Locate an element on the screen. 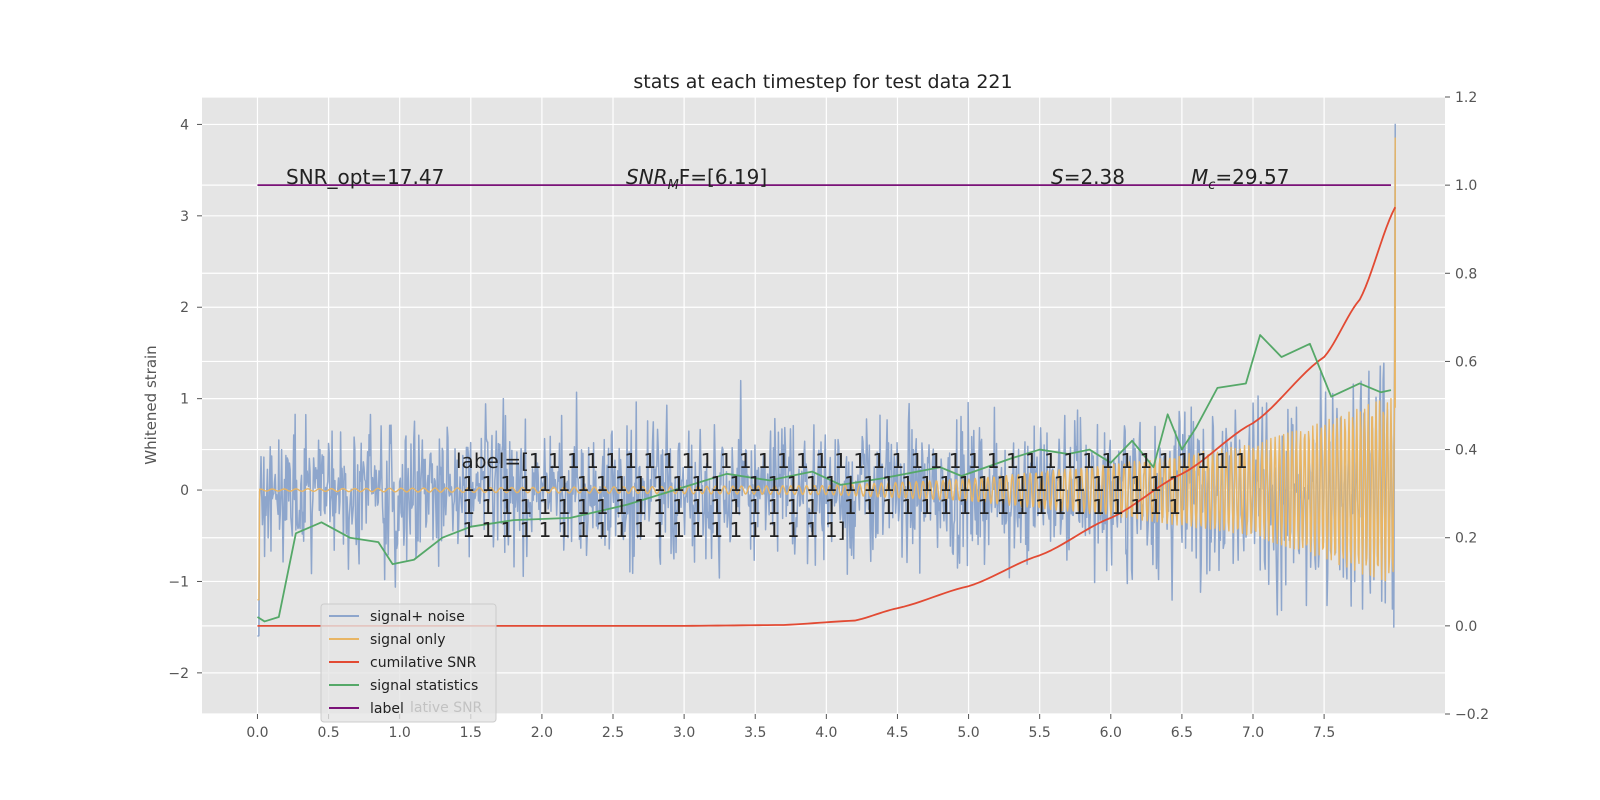 This screenshot has width=1600, height=800. y2-tick-label: 0.0 is located at coordinates (1466, 627).